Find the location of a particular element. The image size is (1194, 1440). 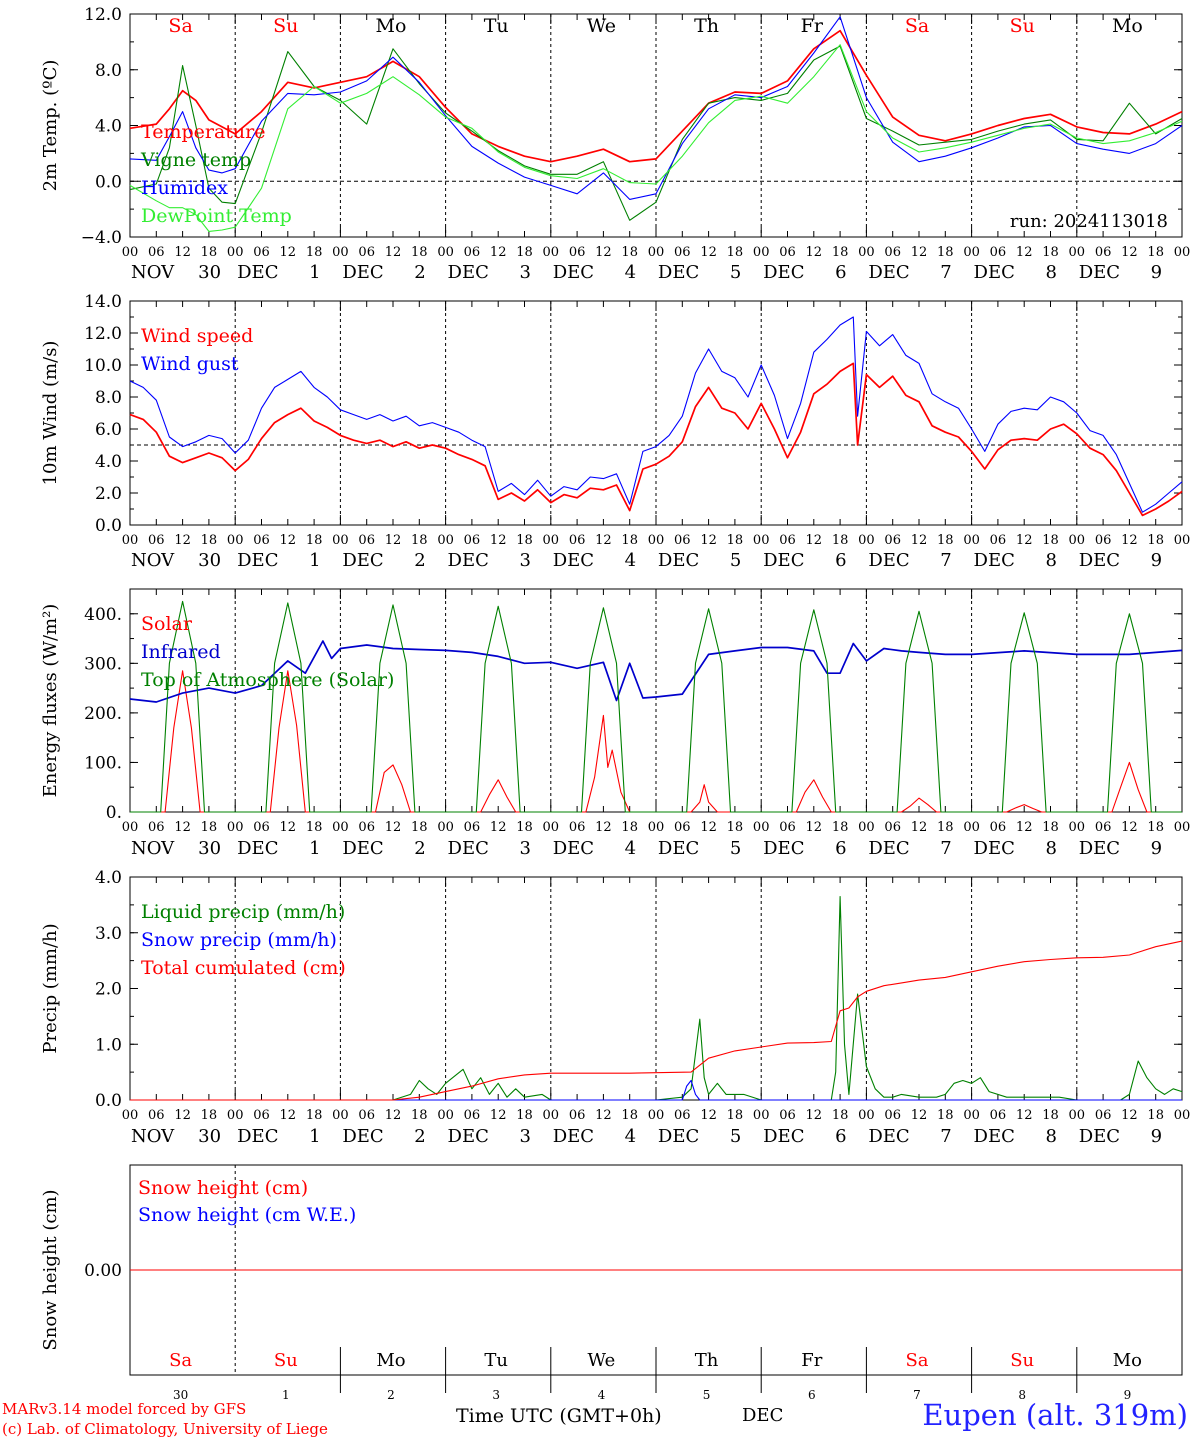

y-tick-label: 10.0 is located at coordinates (103, 366).